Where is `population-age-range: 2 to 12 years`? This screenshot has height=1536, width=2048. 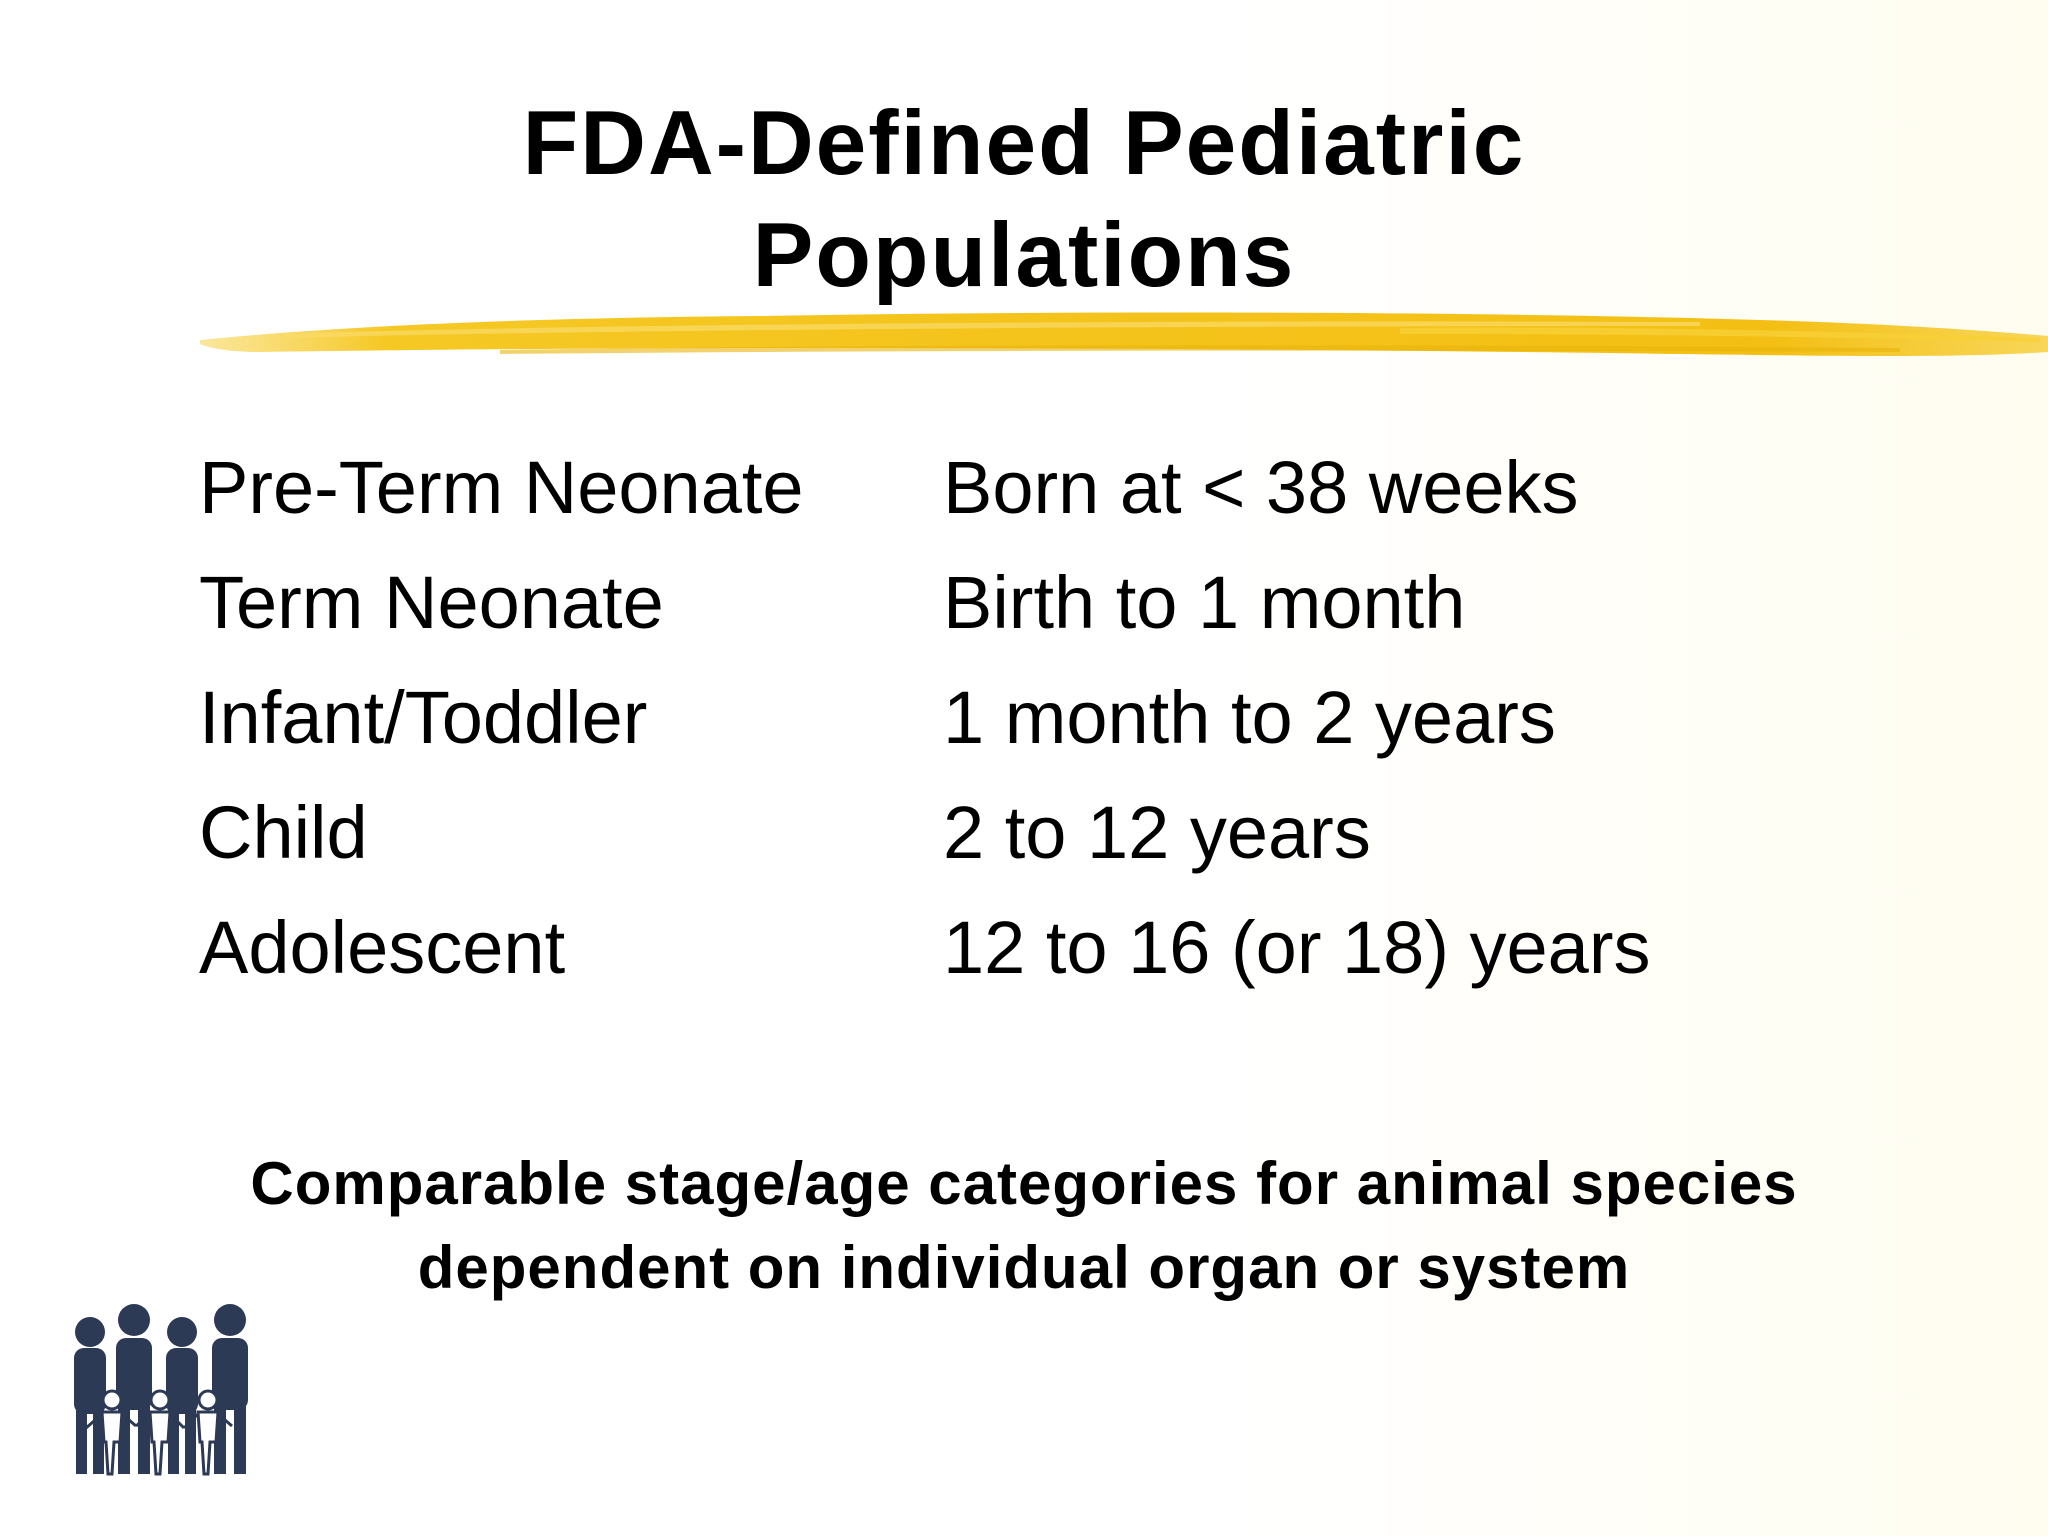
population-age-range: 2 to 12 years is located at coordinates (1157, 832).